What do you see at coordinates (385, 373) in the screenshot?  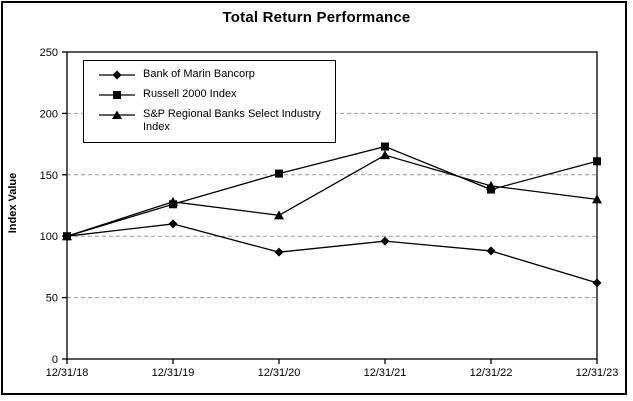 I see `x-tick-label: 12/31/21` at bounding box center [385, 373].